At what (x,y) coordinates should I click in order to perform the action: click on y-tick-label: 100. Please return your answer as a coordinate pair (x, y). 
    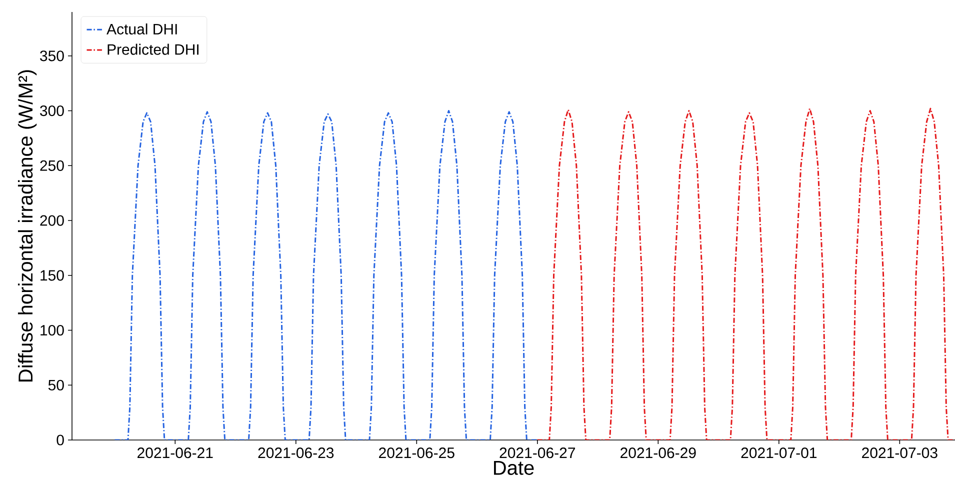
    Looking at the image, I should click on (52, 330).